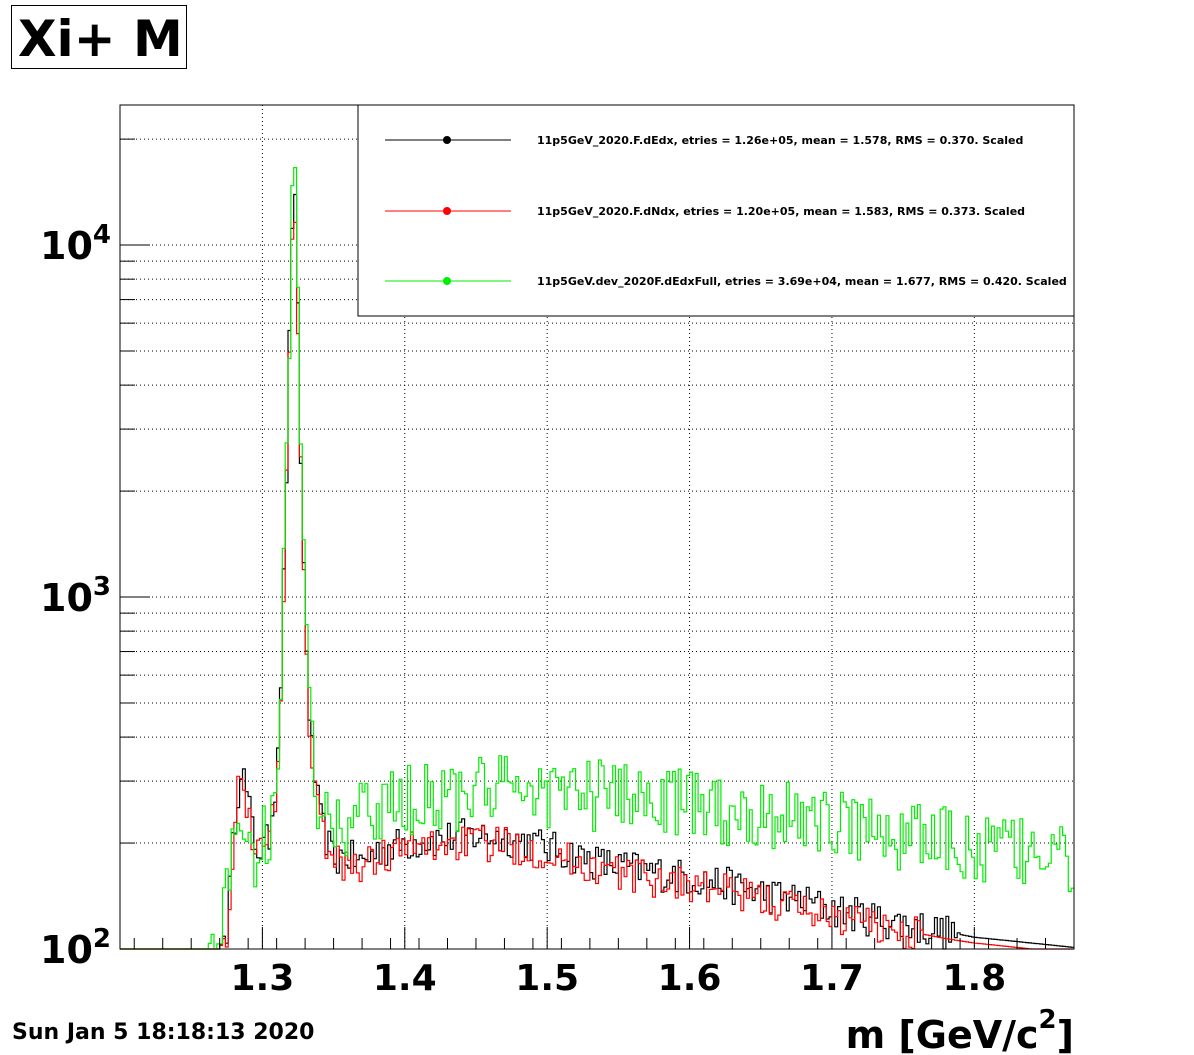 The width and height of the screenshot is (1194, 1055). I want to click on x-tick-label: 1.5, so click(547, 978).